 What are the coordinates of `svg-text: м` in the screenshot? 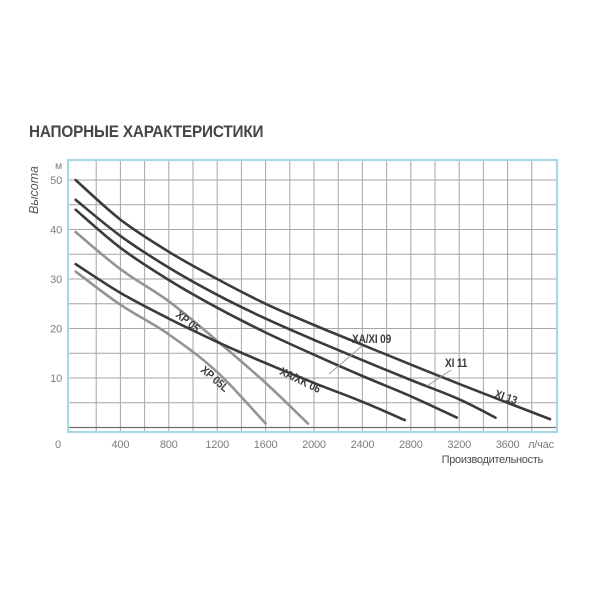 It's located at (58, 166).